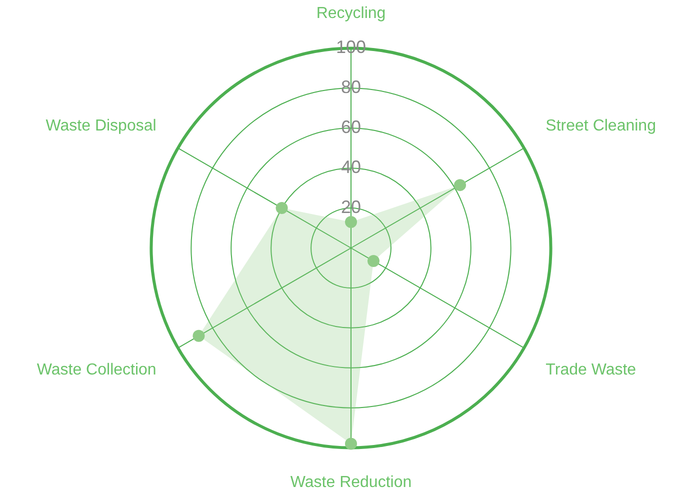 The width and height of the screenshot is (694, 497). What do you see at coordinates (96, 369) in the screenshot?
I see `spoke-label: Waste Collection` at bounding box center [96, 369].